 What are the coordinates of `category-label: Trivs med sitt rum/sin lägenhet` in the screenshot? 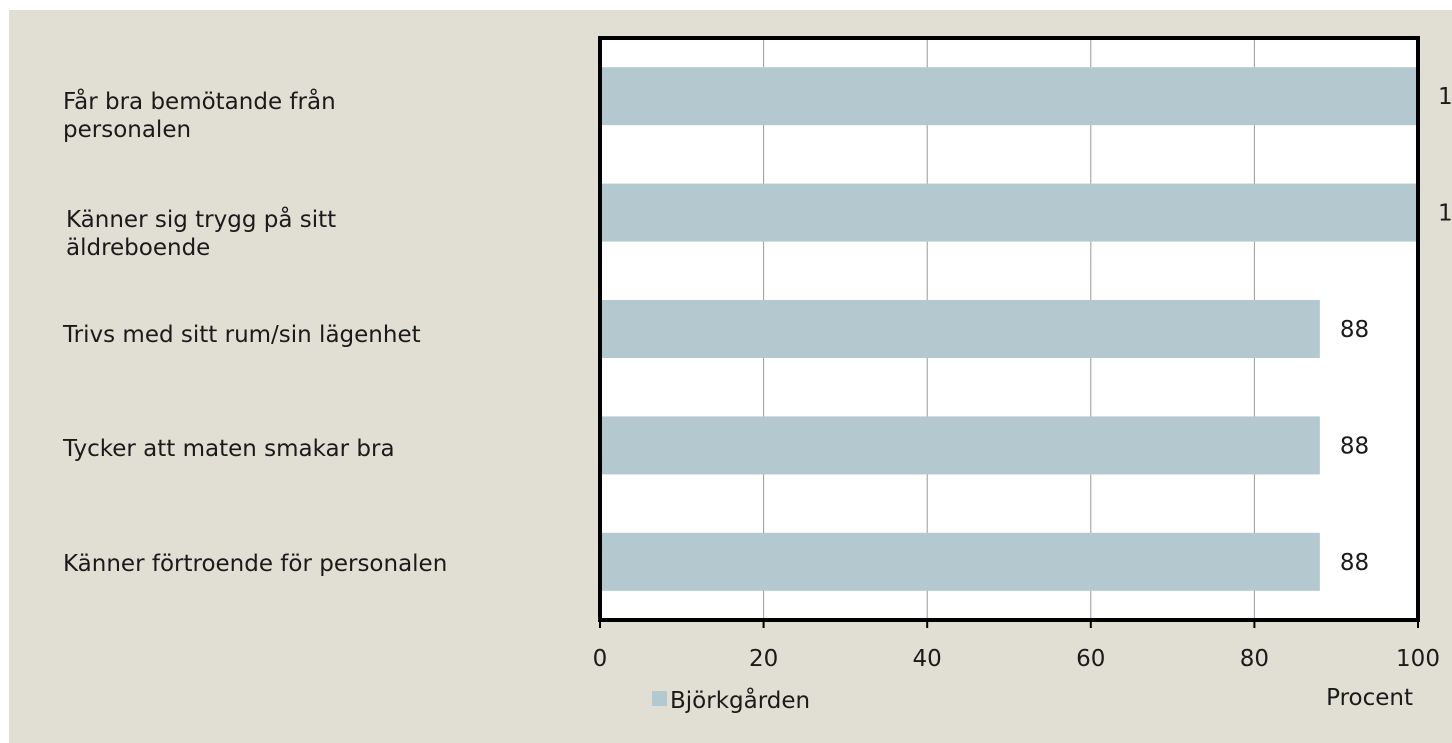 It's located at (242, 335).